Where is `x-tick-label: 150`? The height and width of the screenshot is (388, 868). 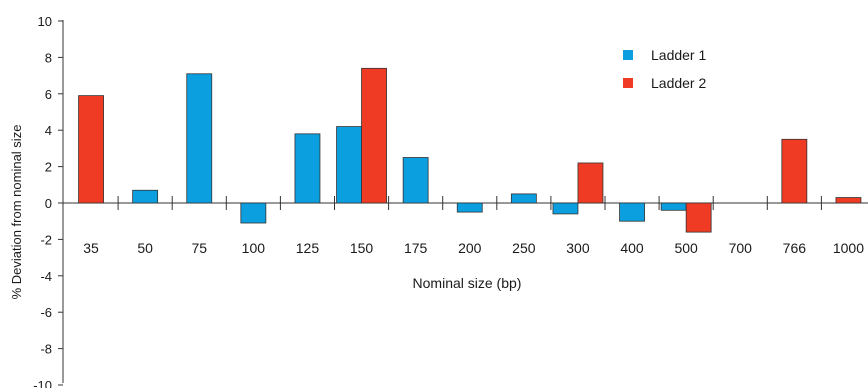
x-tick-label: 150 is located at coordinates (362, 248).